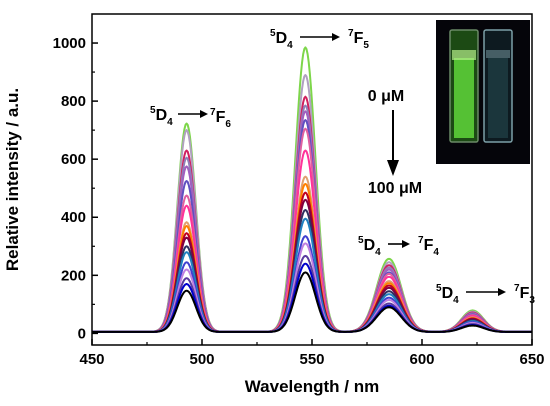  I want to click on x-tick-label: 550, so click(311, 359).